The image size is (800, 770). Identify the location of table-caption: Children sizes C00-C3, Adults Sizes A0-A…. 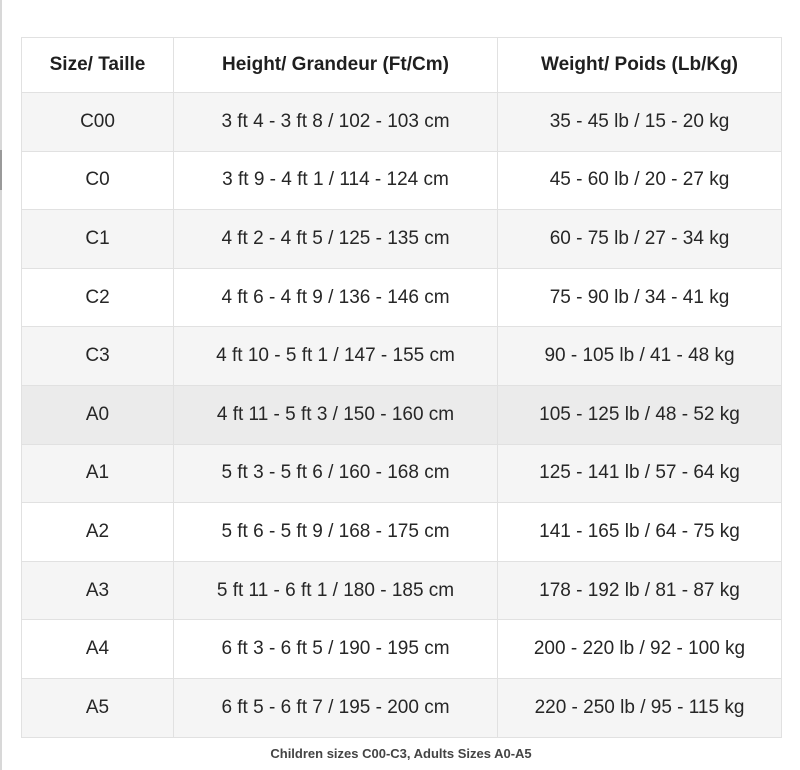
(401, 753).